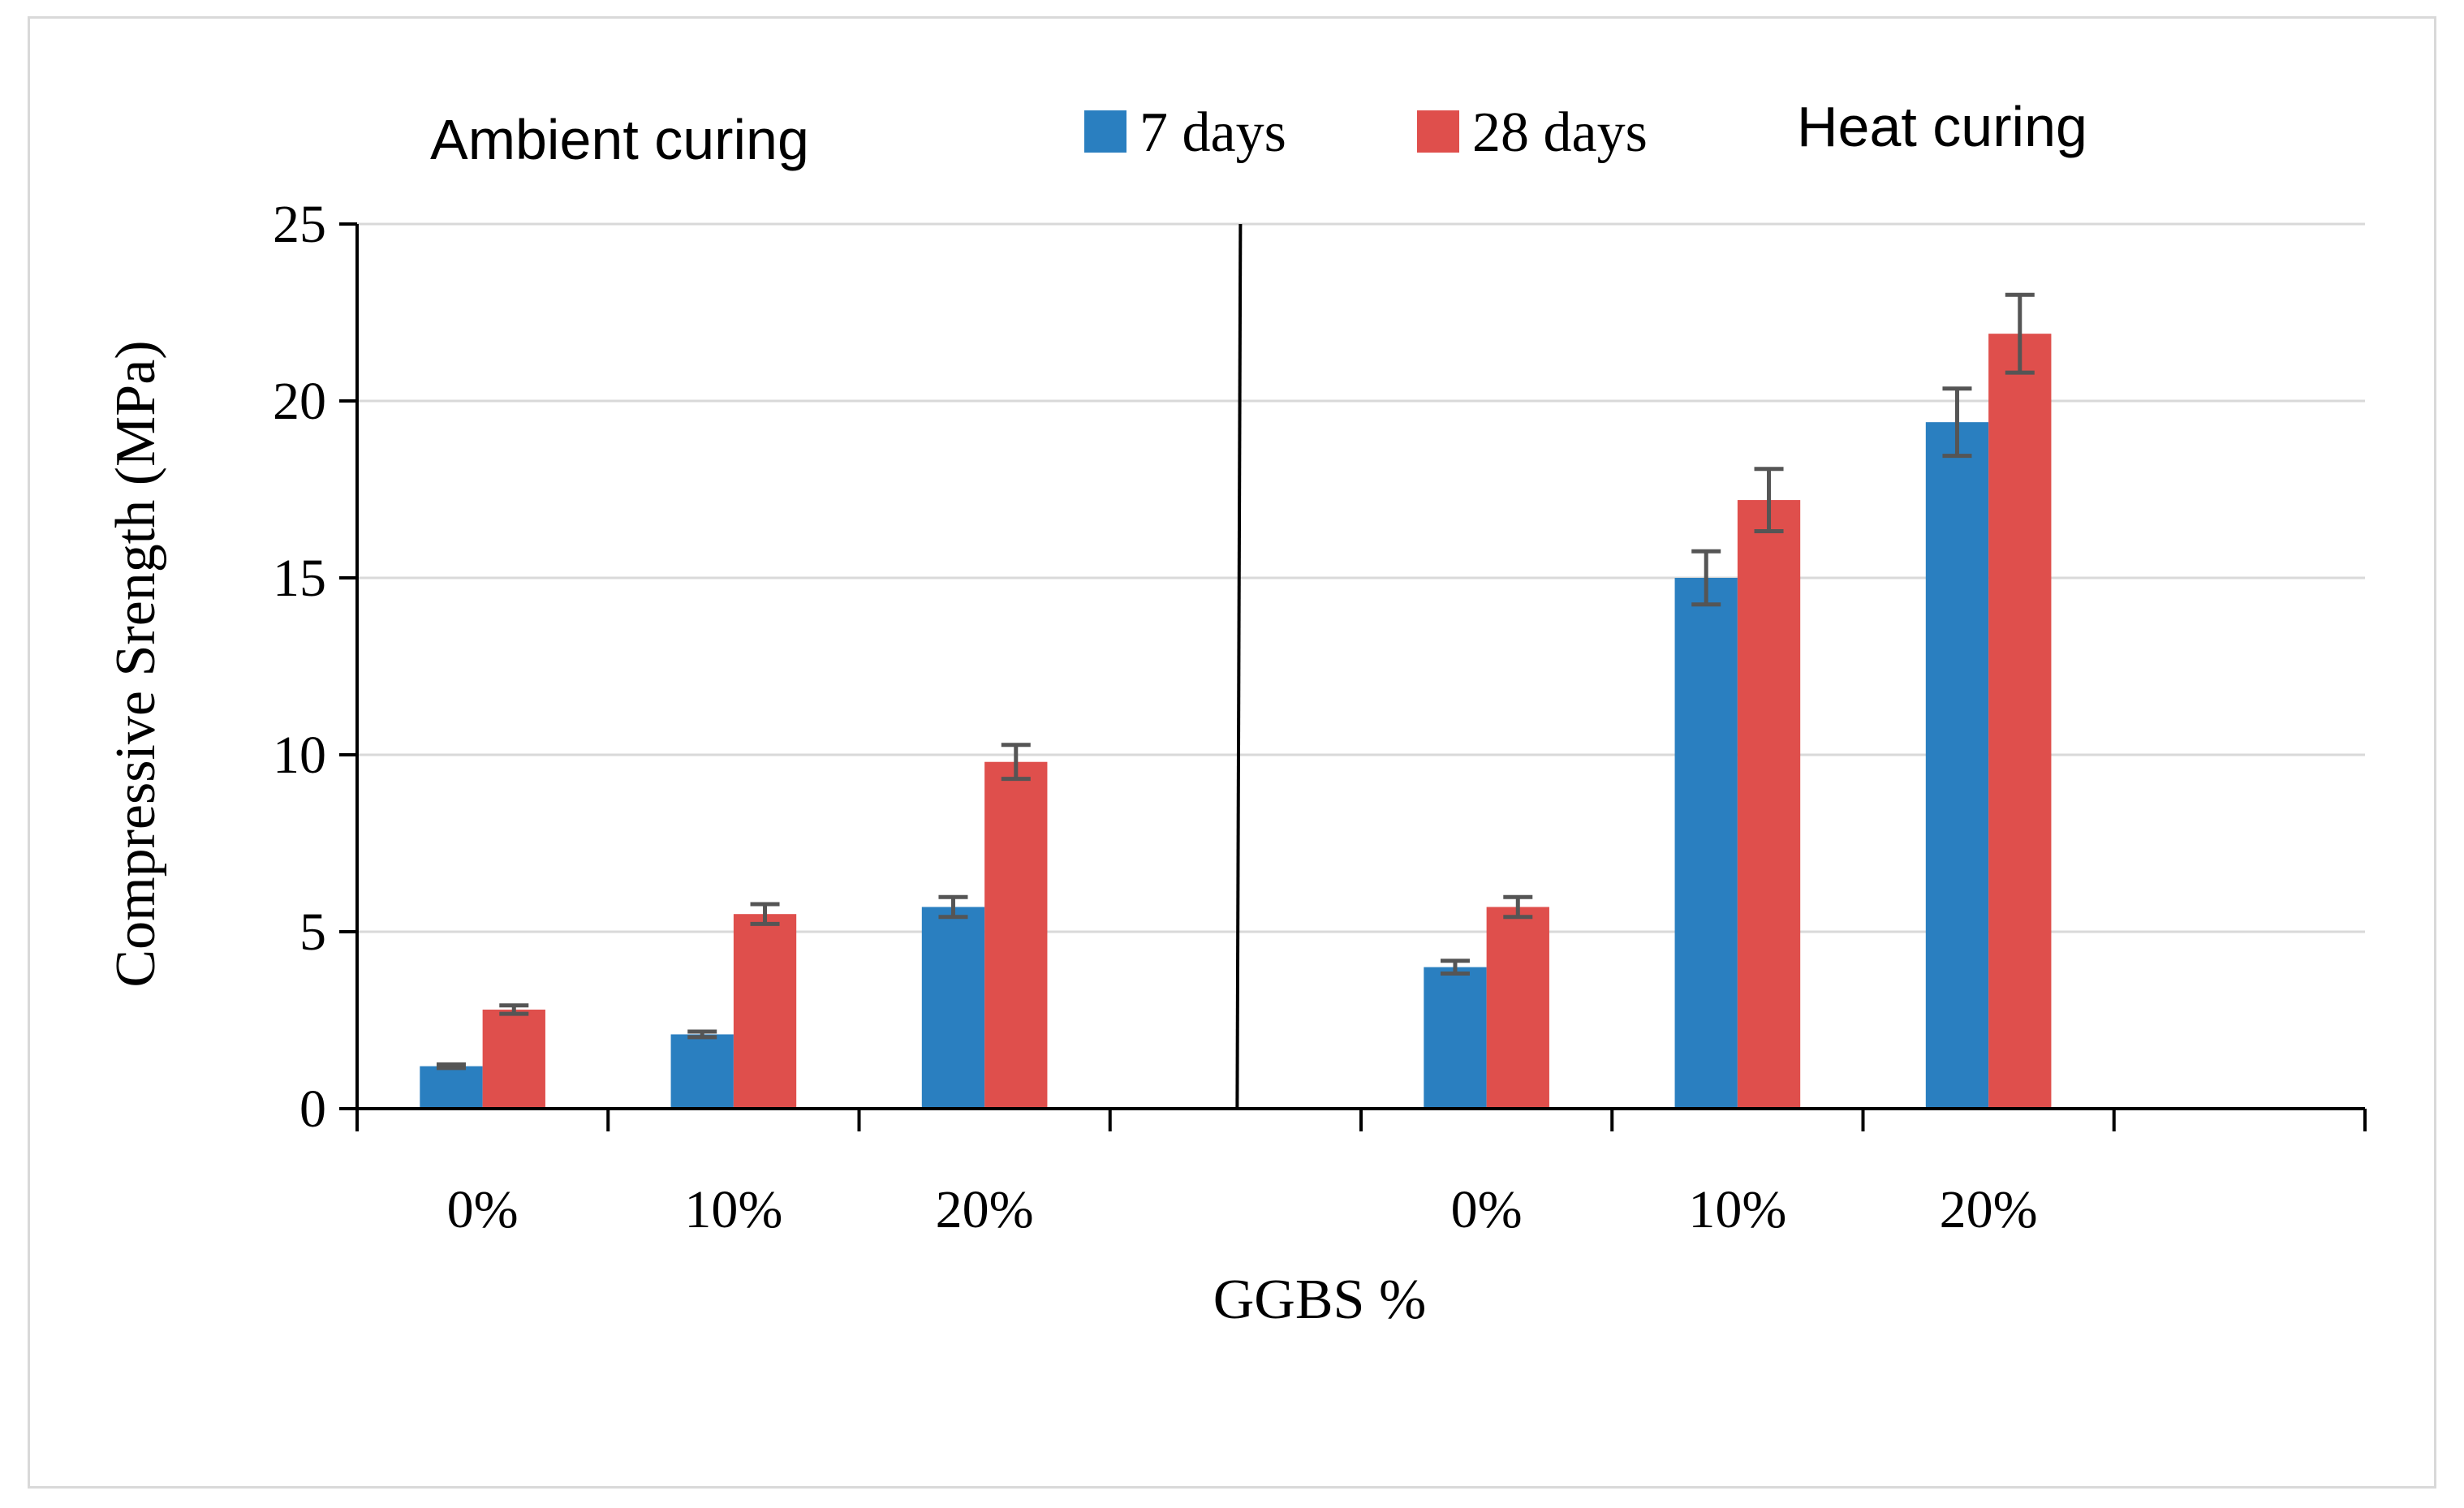 Image resolution: width=2464 pixels, height=1508 pixels. Describe the element at coordinates (733, 1209) in the screenshot. I see `x-tick-label-0-1: 10%` at that location.